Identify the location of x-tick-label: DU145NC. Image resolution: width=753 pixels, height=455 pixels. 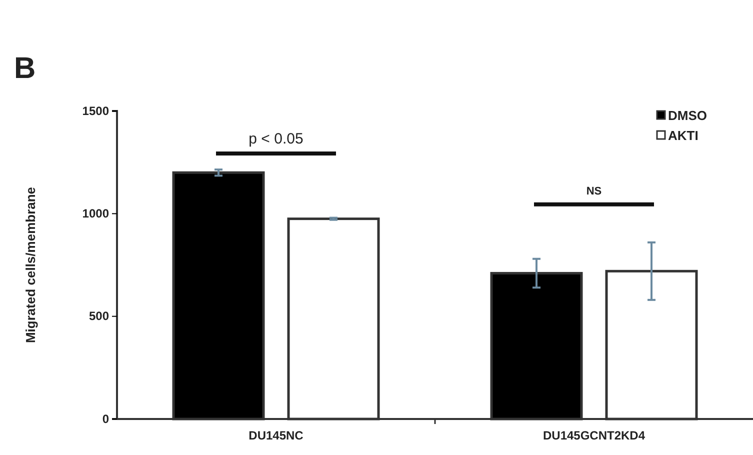
(276, 435).